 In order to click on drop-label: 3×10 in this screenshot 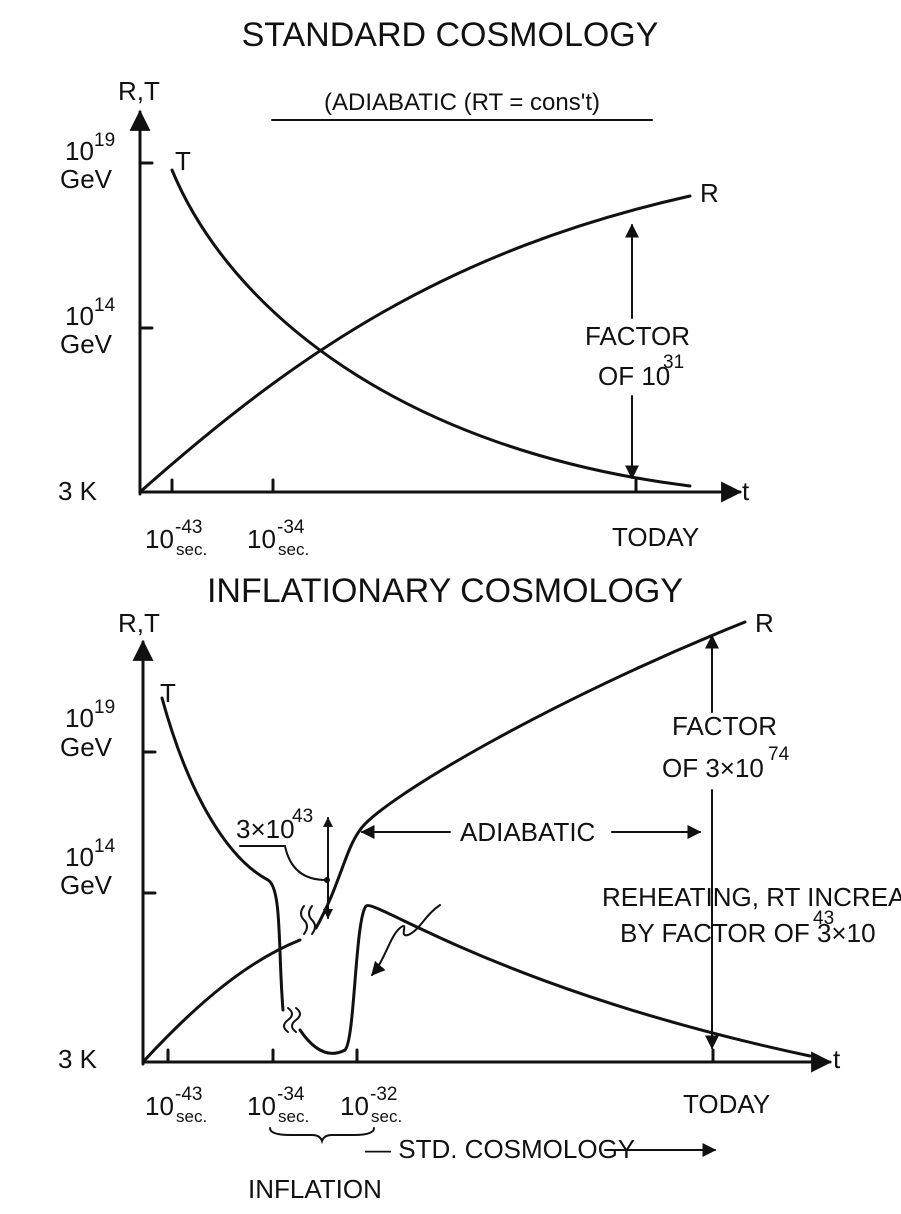, I will do `click(265, 829)`.